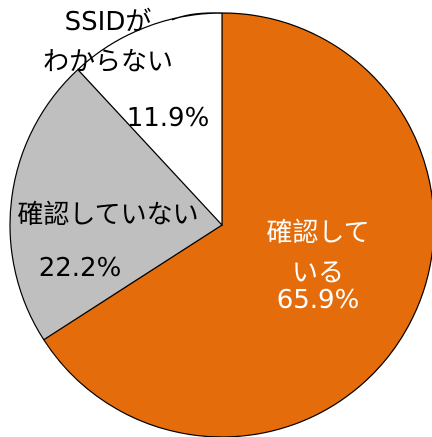 The height and width of the screenshot is (437, 432). I want to click on leader-line, so click(196, 16).